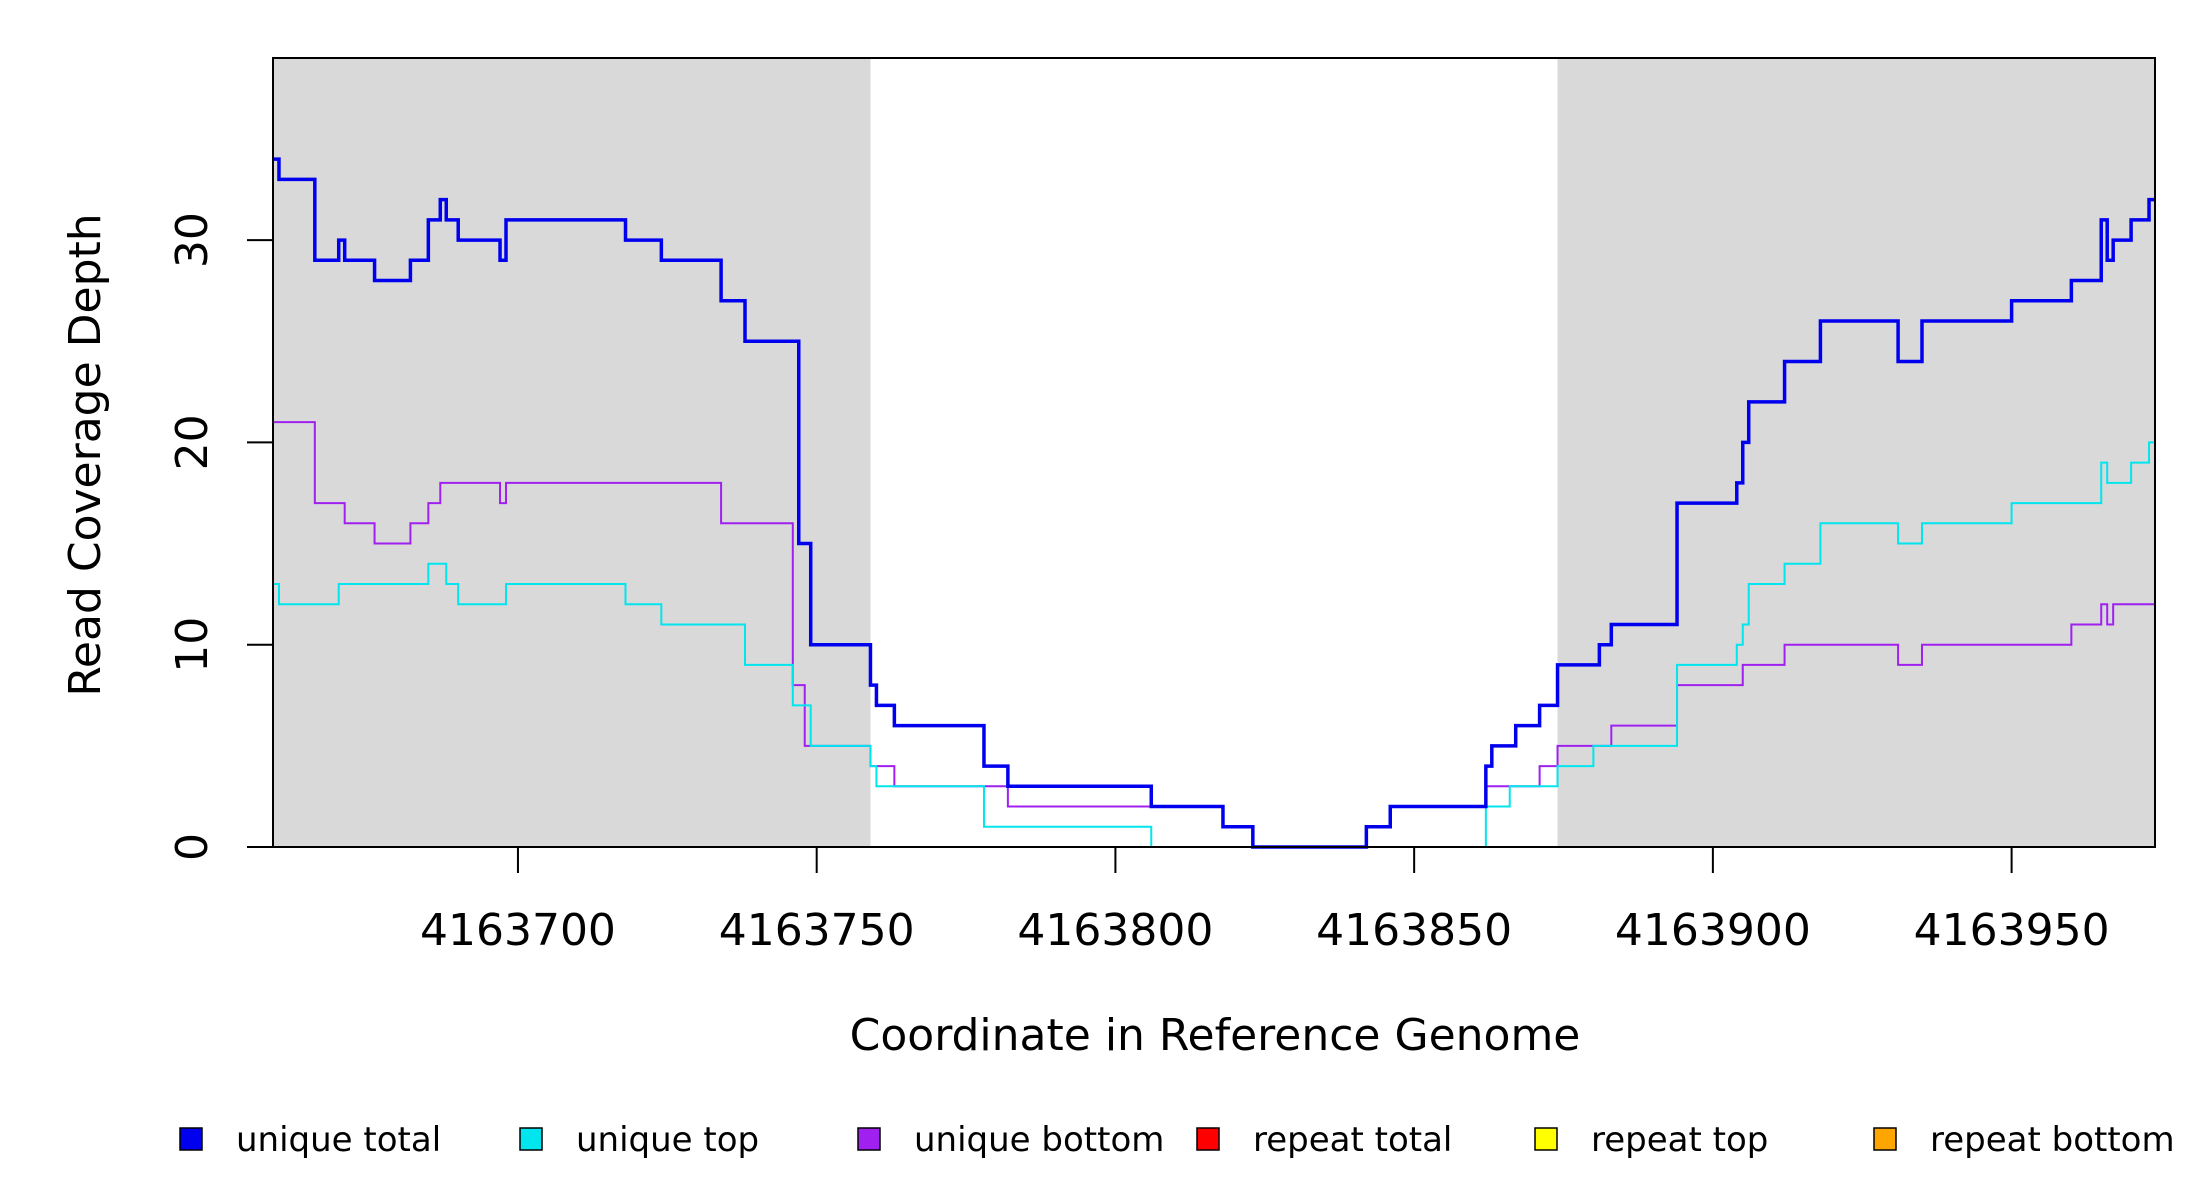 This screenshot has width=2200, height=1200. What do you see at coordinates (338, 1140) in the screenshot?
I see `legend-label-unique-total: unique total` at bounding box center [338, 1140].